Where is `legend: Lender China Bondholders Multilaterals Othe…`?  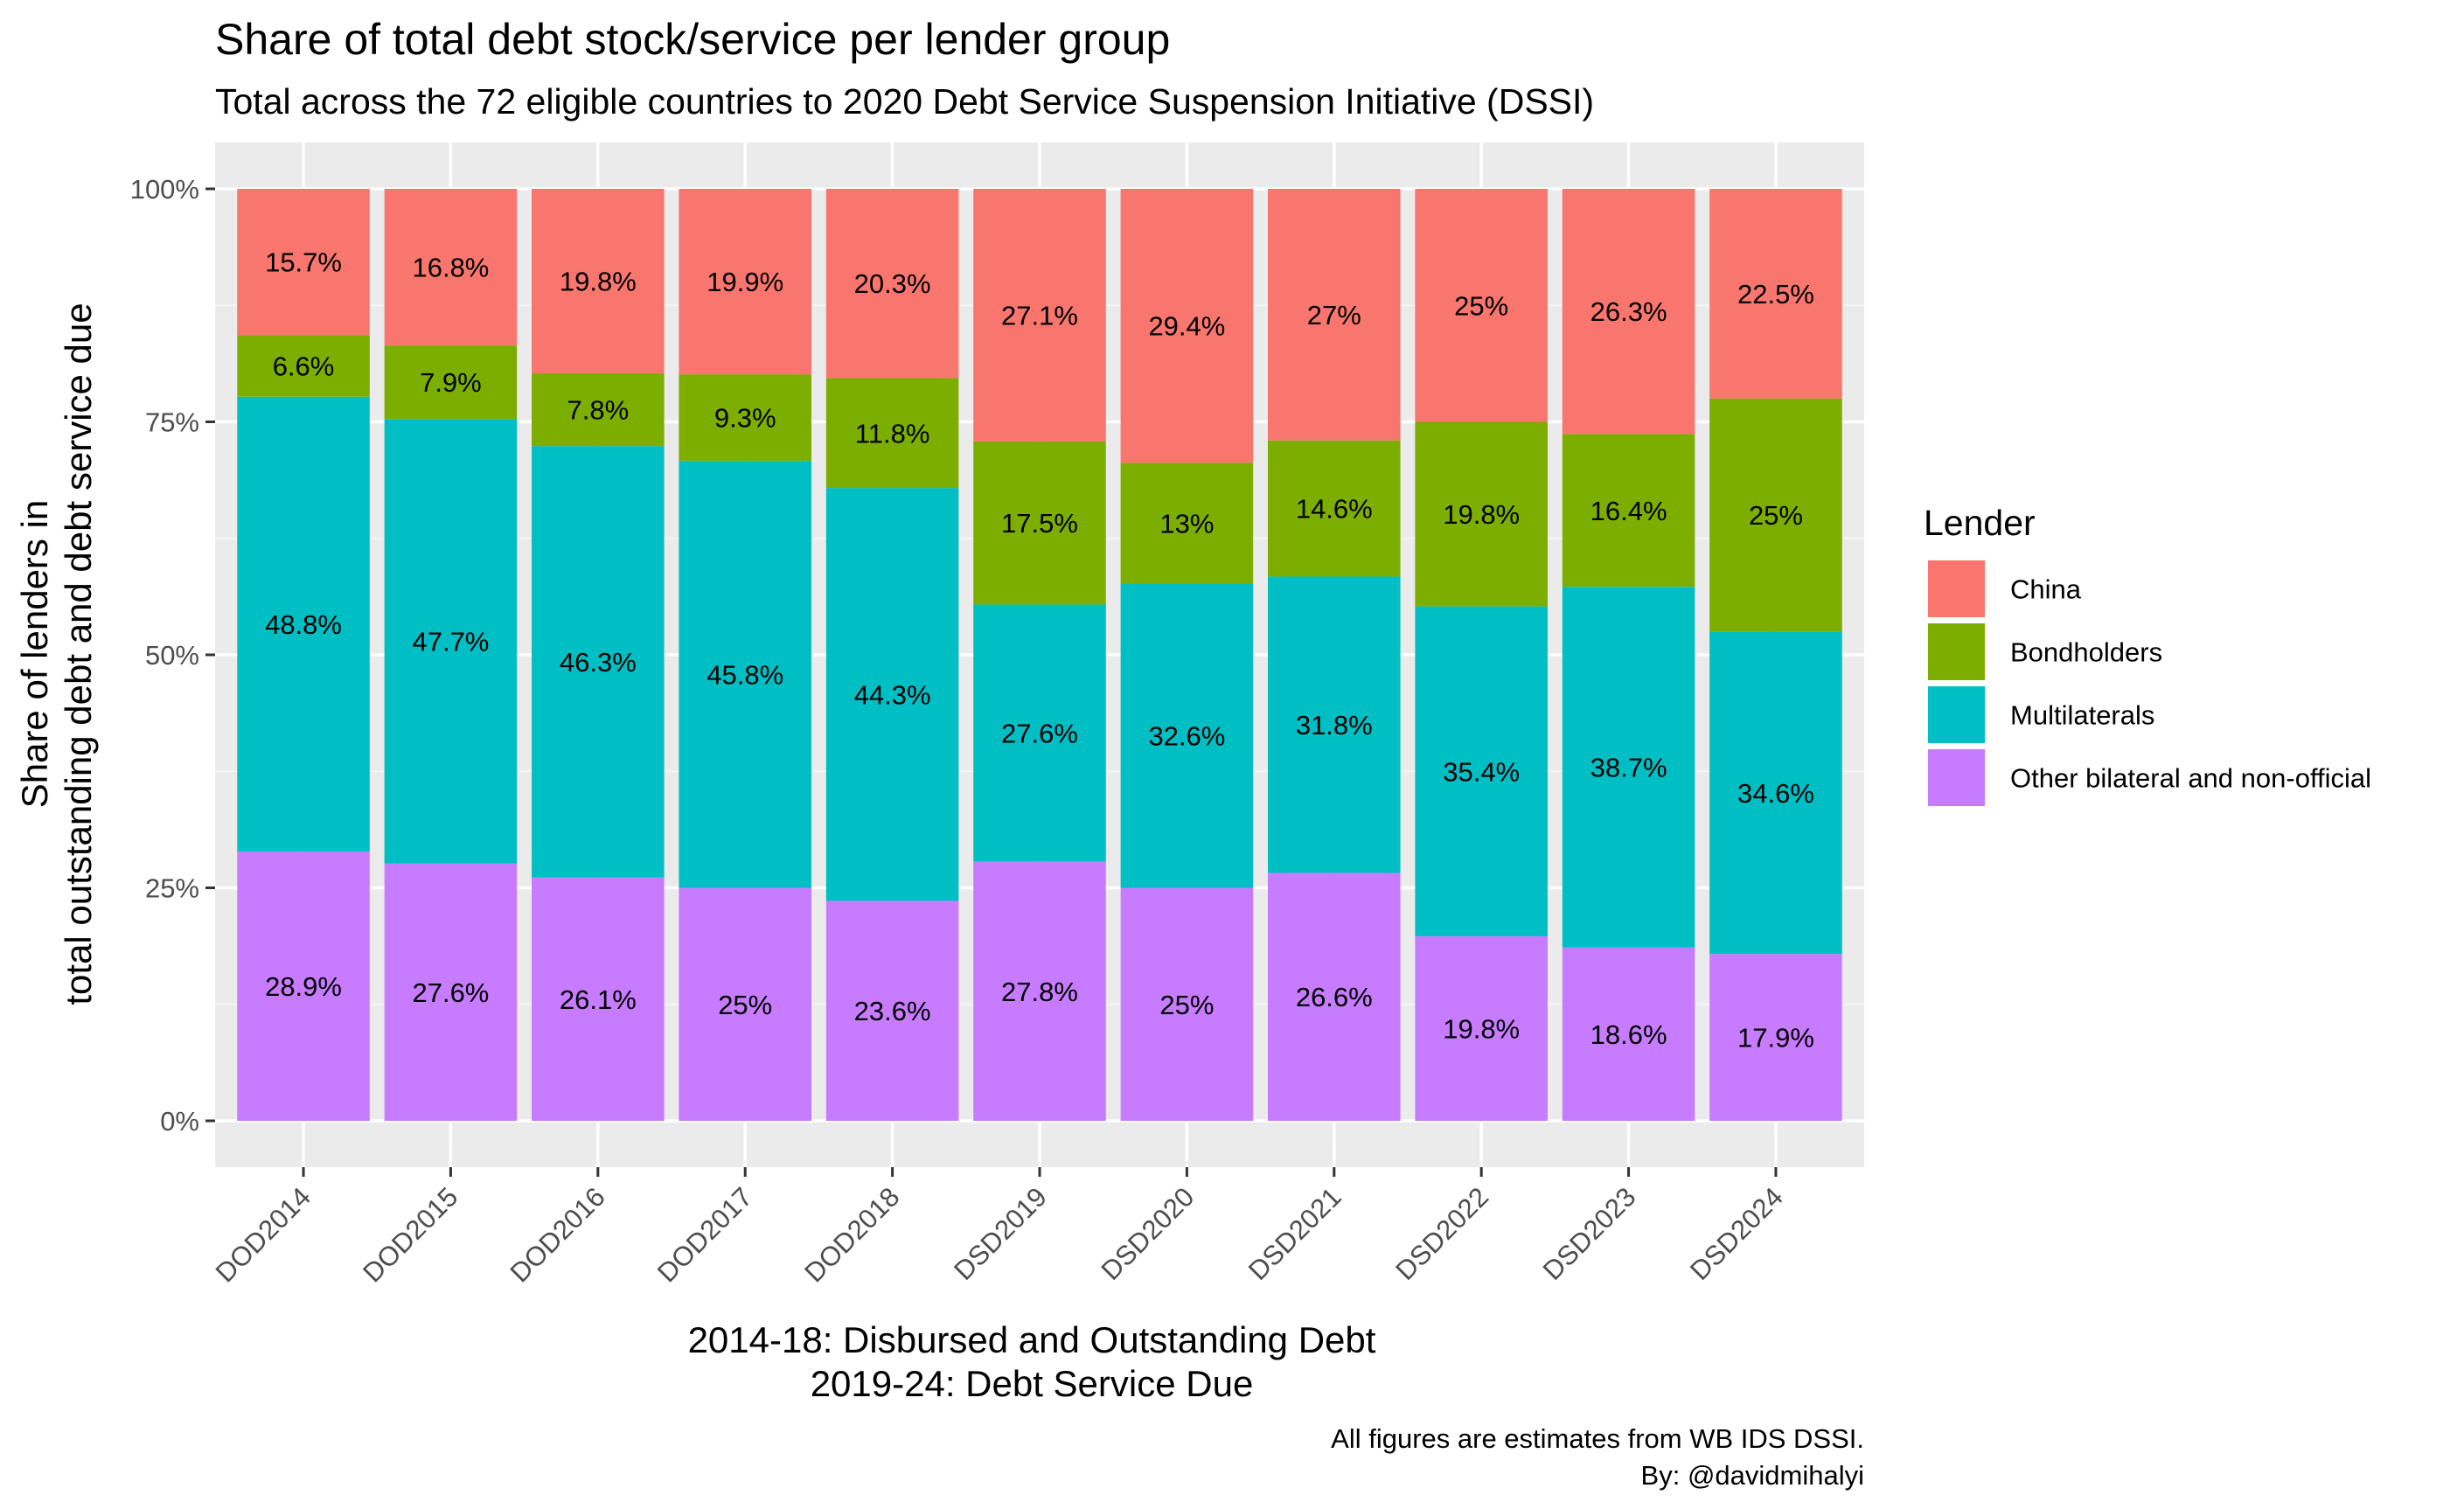
legend: Lender China Bondholders Multilaterals Othe… is located at coordinates (2147, 655).